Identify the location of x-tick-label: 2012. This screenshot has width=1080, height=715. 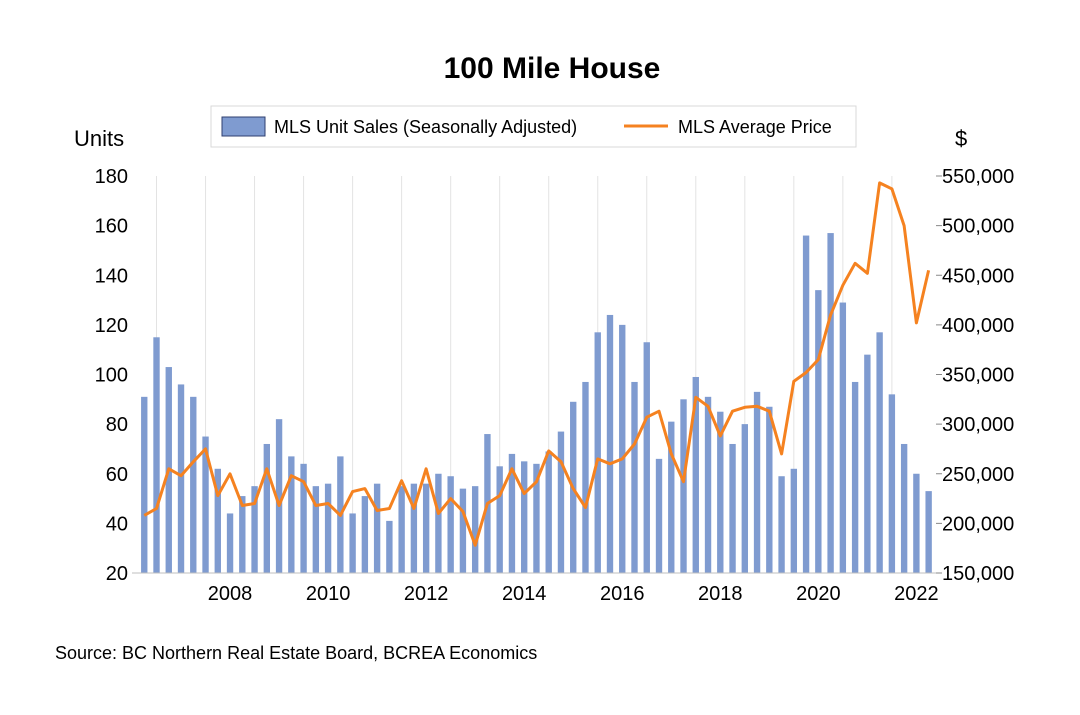
(426, 594).